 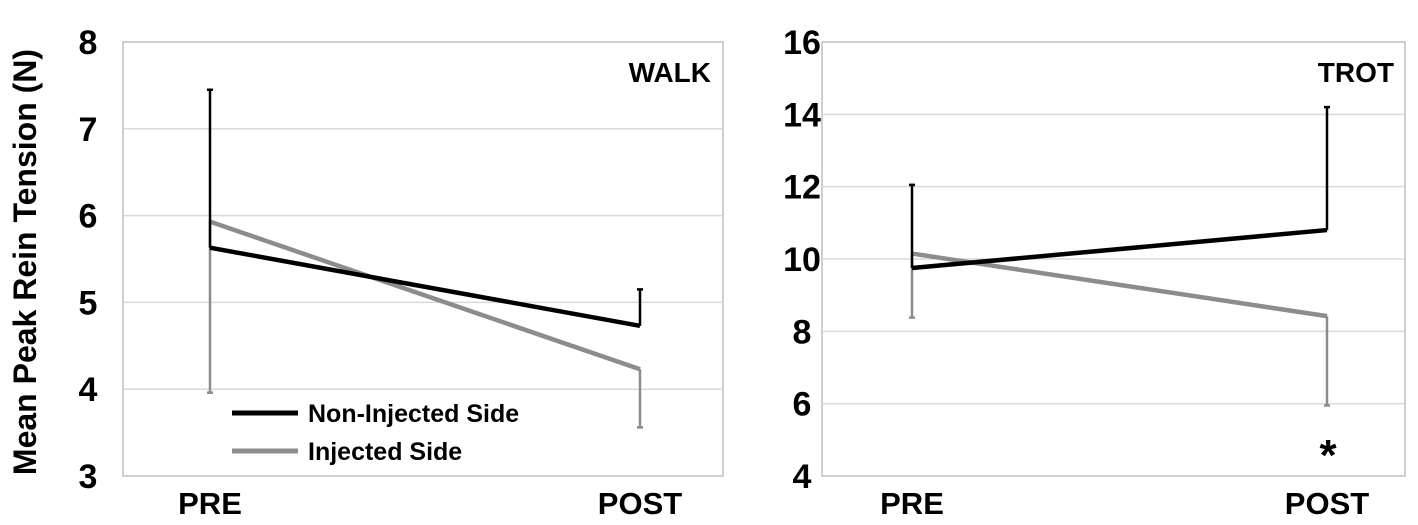 What do you see at coordinates (375, 433) in the screenshot?
I see `legend: Non-Injected Side Injected Side` at bounding box center [375, 433].